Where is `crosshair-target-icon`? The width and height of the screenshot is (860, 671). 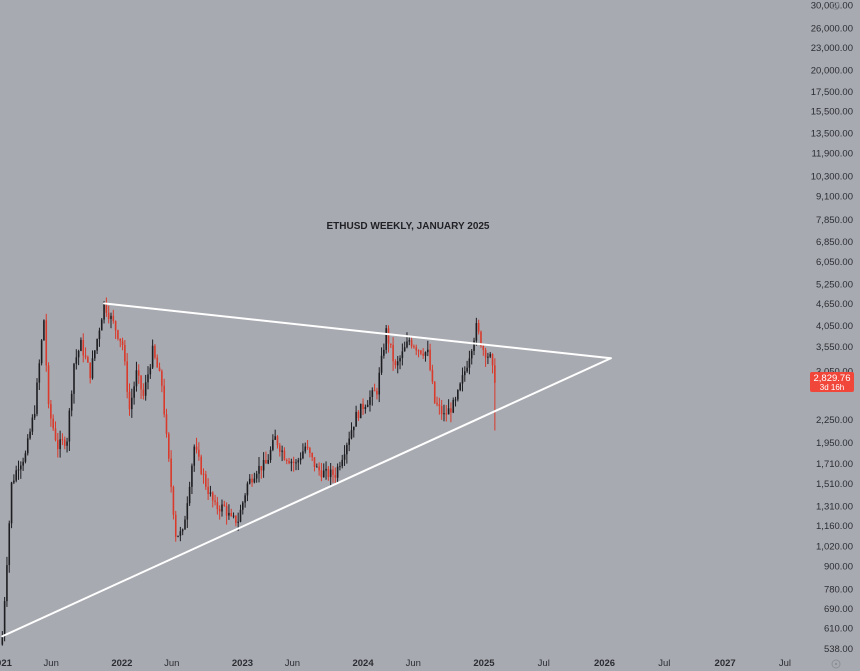
crosshair-target-icon is located at coordinates (836, 6).